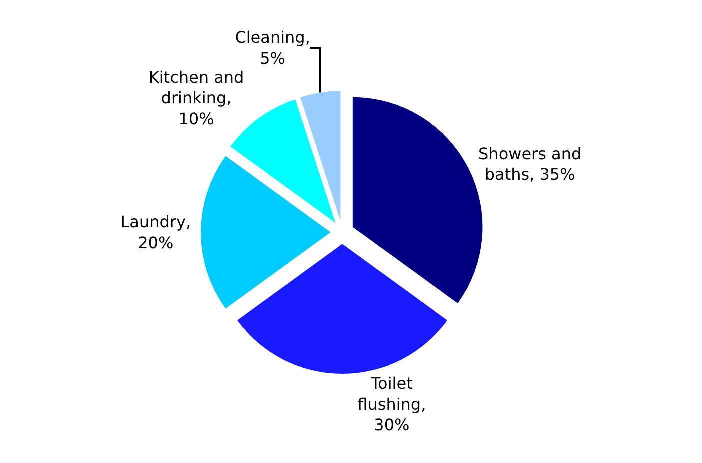  Describe the element at coordinates (272, 48) in the screenshot. I see `slice-label: Cleaning, 5%` at that location.